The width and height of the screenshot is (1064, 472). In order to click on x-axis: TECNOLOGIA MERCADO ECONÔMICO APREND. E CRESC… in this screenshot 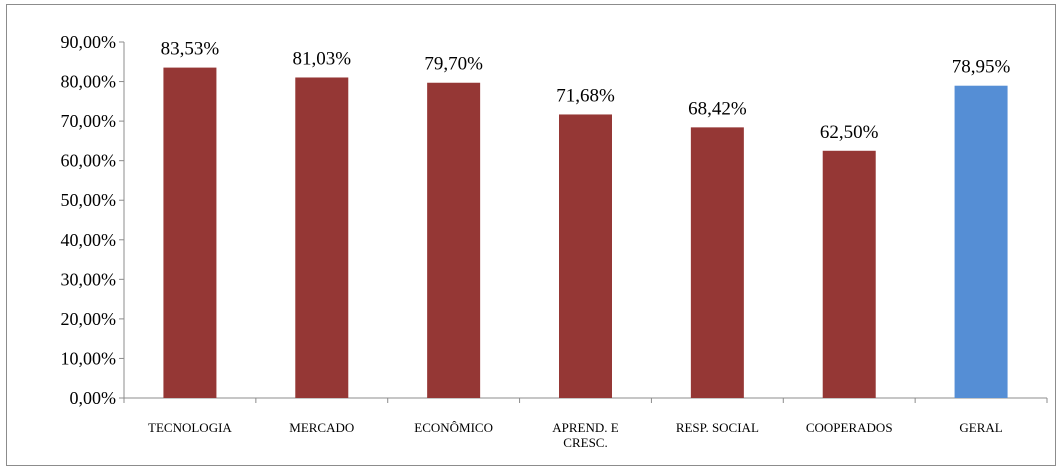, I will do `click(585, 423)`.